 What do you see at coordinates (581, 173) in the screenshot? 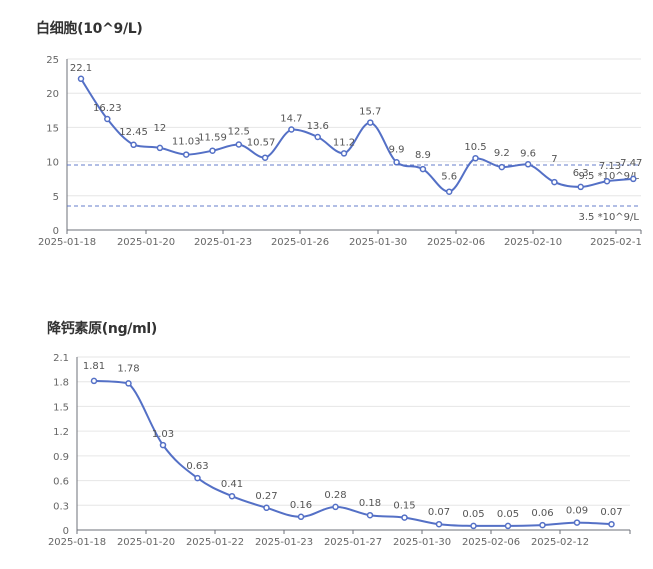
I see `wbc-data-label: 6.3` at bounding box center [581, 173].